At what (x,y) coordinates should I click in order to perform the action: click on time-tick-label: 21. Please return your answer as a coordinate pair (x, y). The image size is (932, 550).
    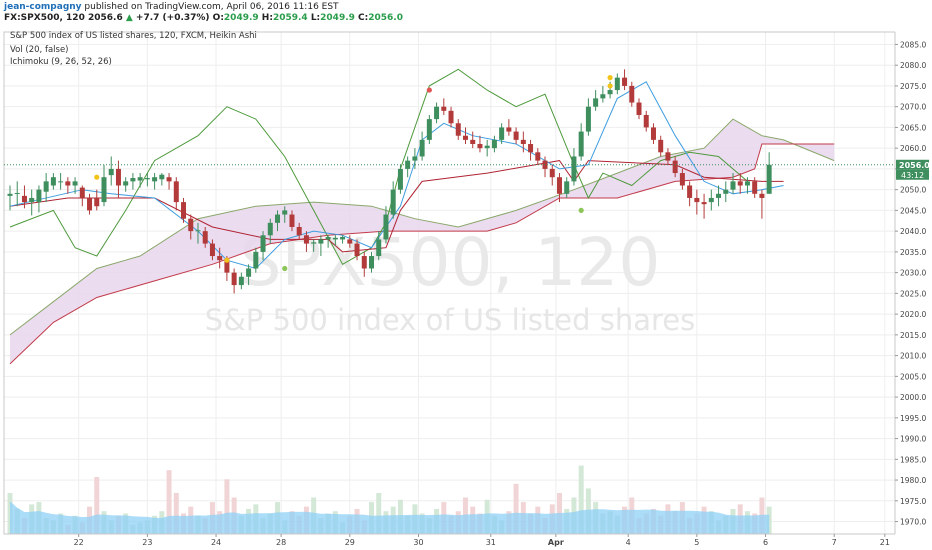
    Looking at the image, I should click on (885, 542).